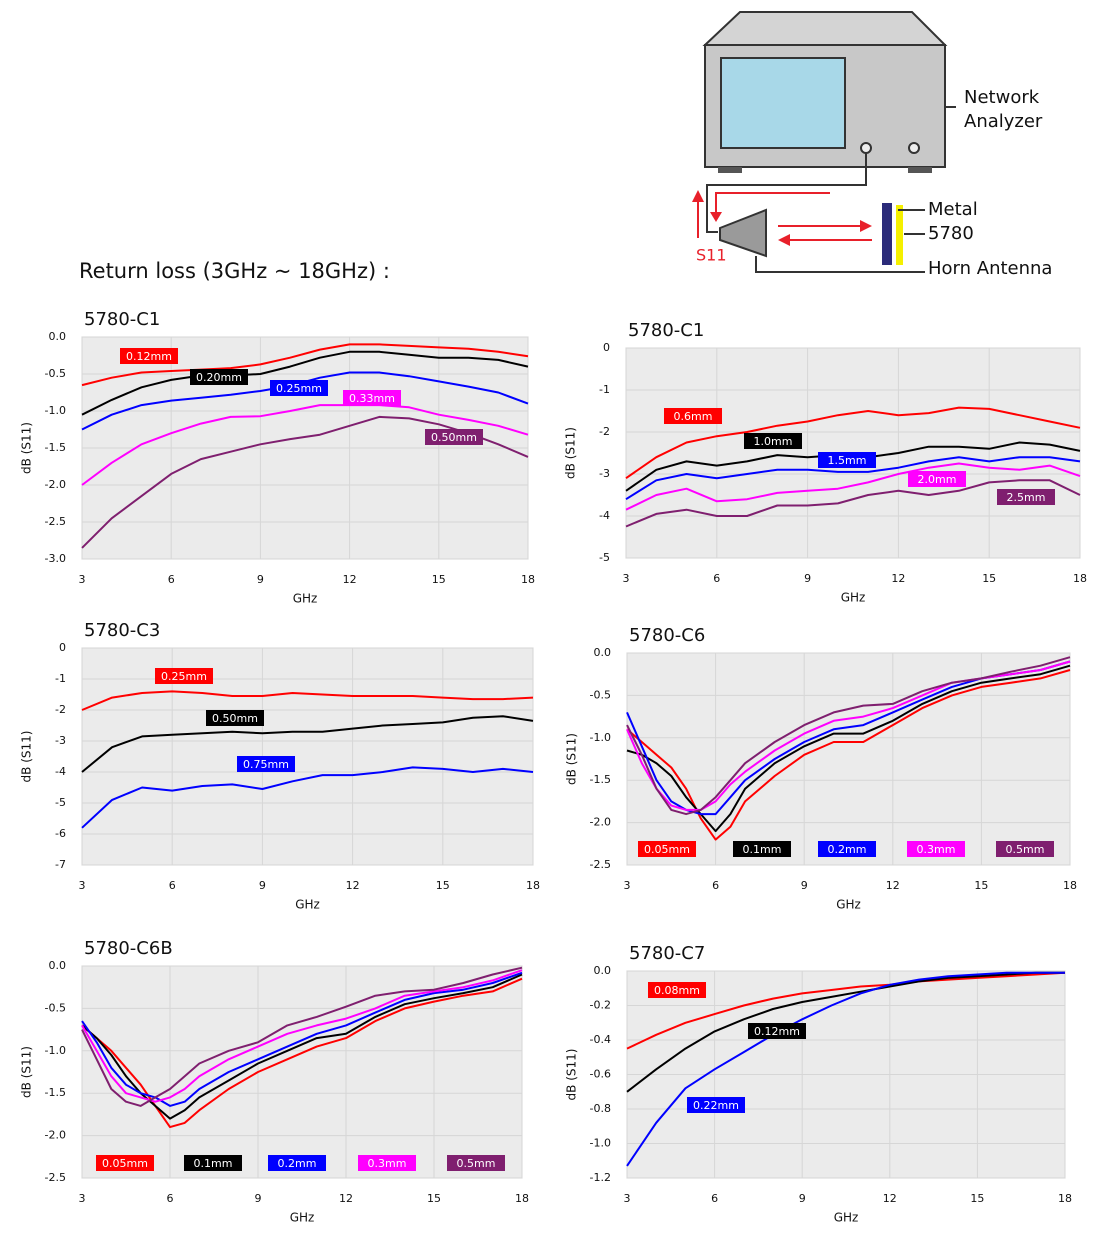  Describe the element at coordinates (55, 373) in the screenshot. I see `y-tick-label: -0.5` at that location.